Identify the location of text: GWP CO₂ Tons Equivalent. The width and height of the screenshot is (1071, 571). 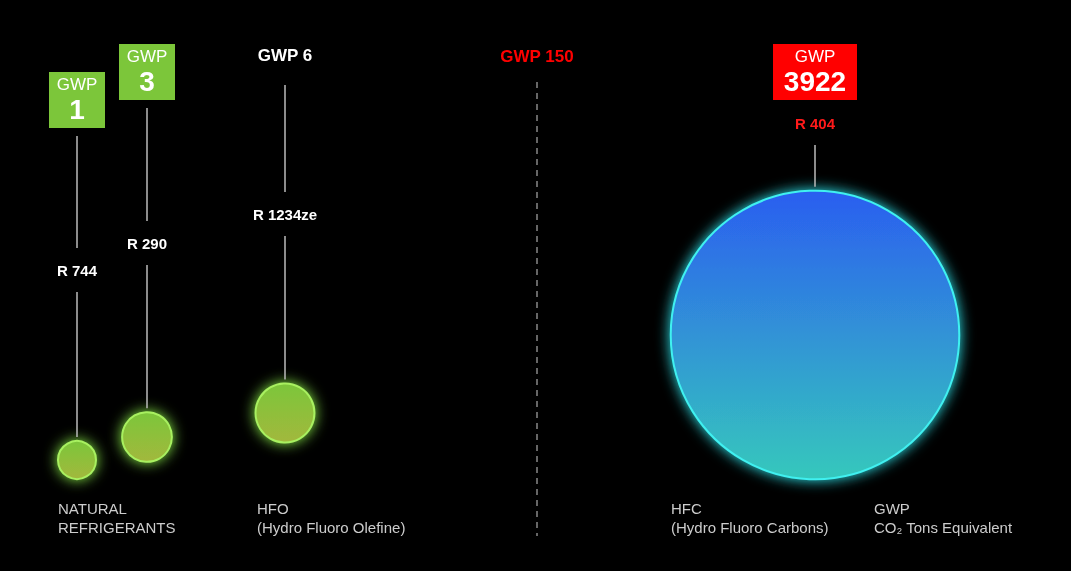
(943, 518).